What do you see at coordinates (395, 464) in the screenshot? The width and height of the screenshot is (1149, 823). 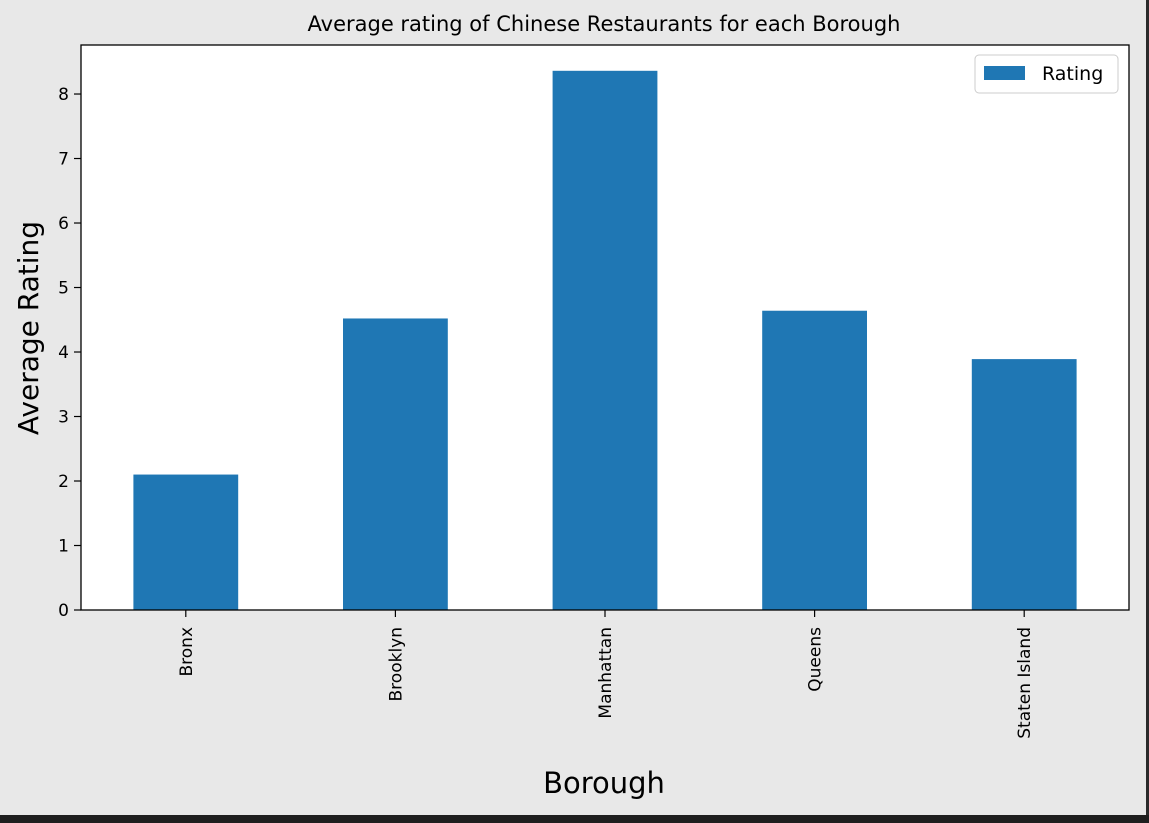 I see `bar-brooklyn` at bounding box center [395, 464].